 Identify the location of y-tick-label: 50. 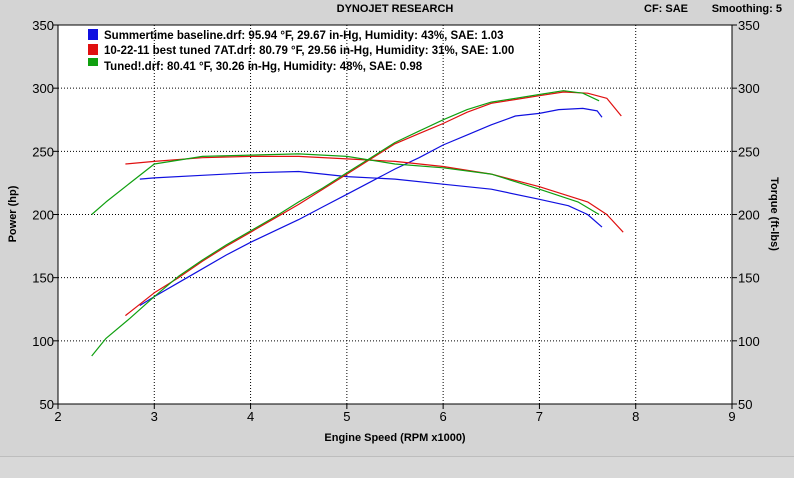
(47, 404).